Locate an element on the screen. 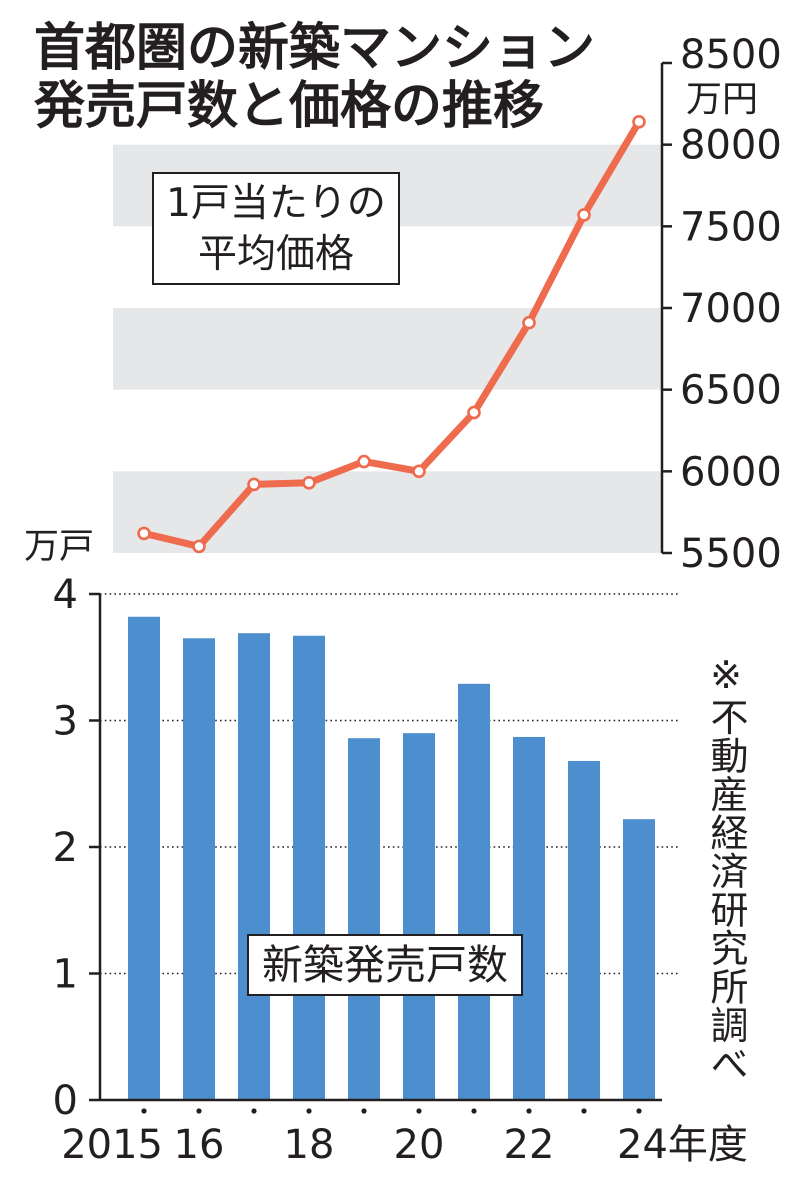 Image resolution: width=800 pixels, height=1186 pixels. units-tick-label: 1 is located at coordinates (65, 975).